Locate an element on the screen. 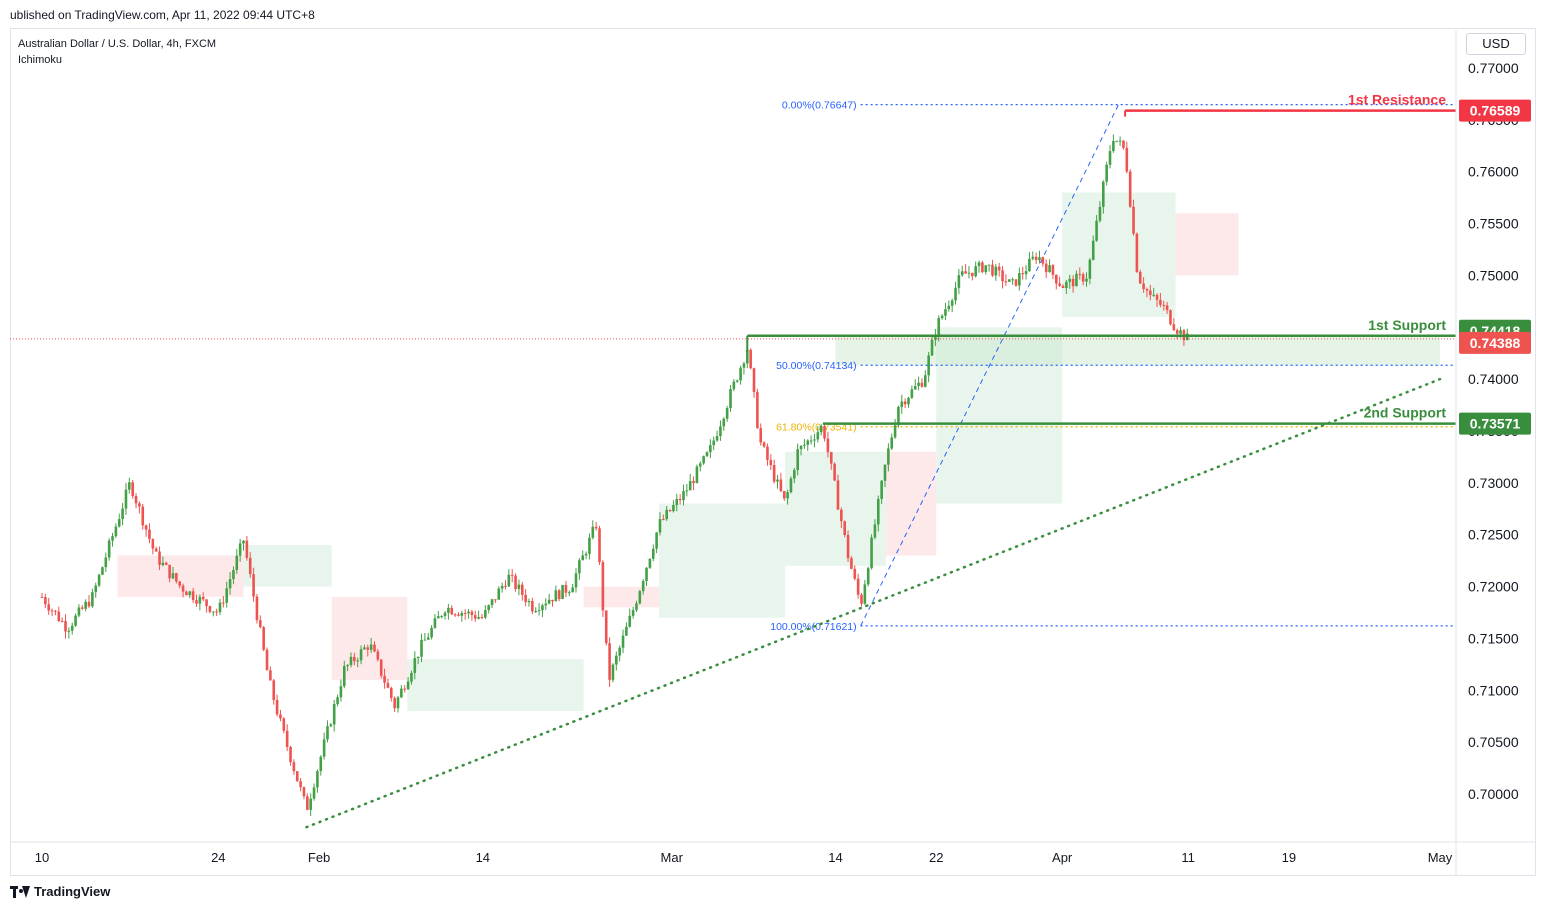 The height and width of the screenshot is (910, 1546). price-tick-label: 0.73000 is located at coordinates (1493, 483).